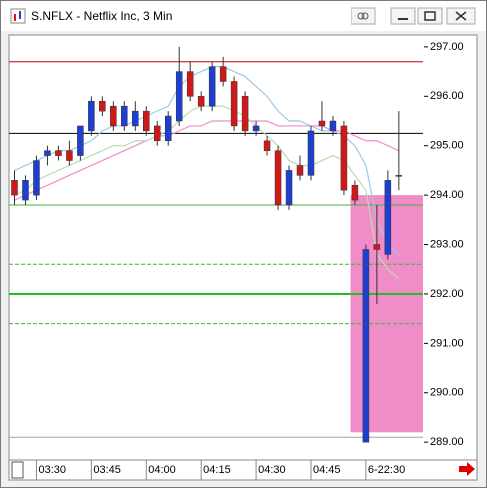  I want to click on x-tick-label: 04:45, so click(327, 470).